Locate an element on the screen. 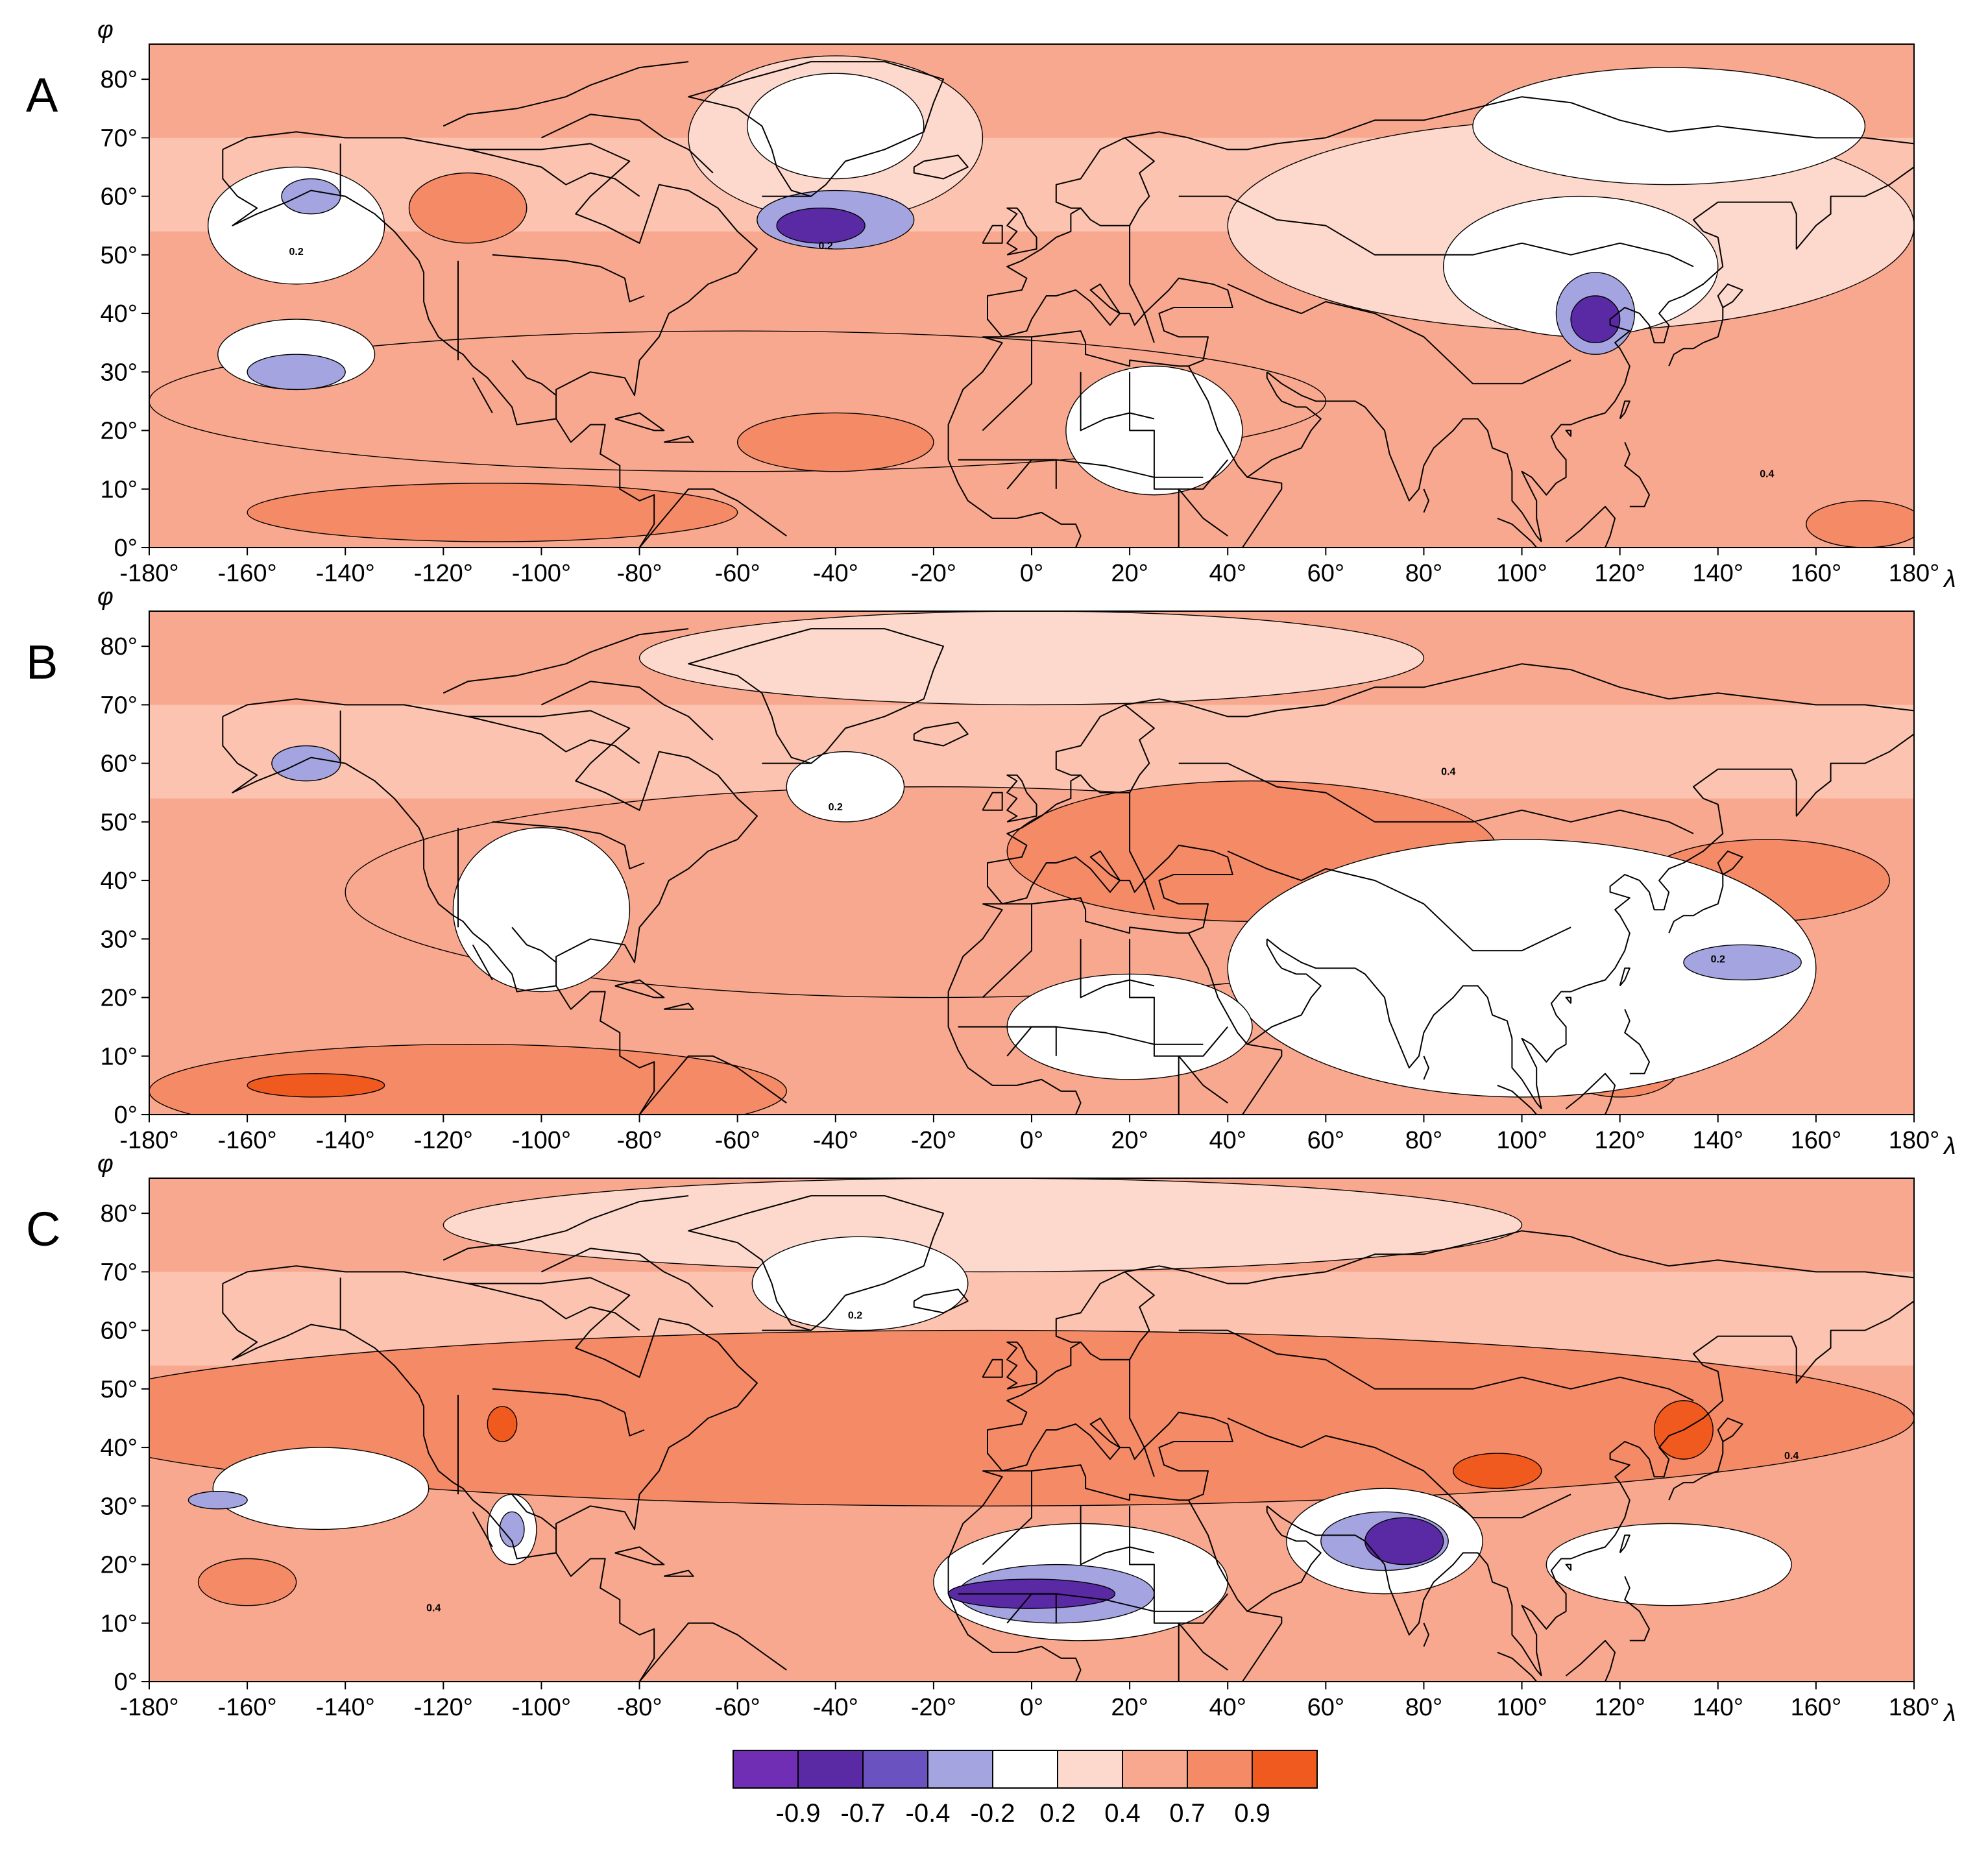 The image size is (1988, 1849). color-legend: -0.9 -0.7 -0.4 -0.2 0.2 0.4 0.7 0.9 is located at coordinates (1025, 1789).